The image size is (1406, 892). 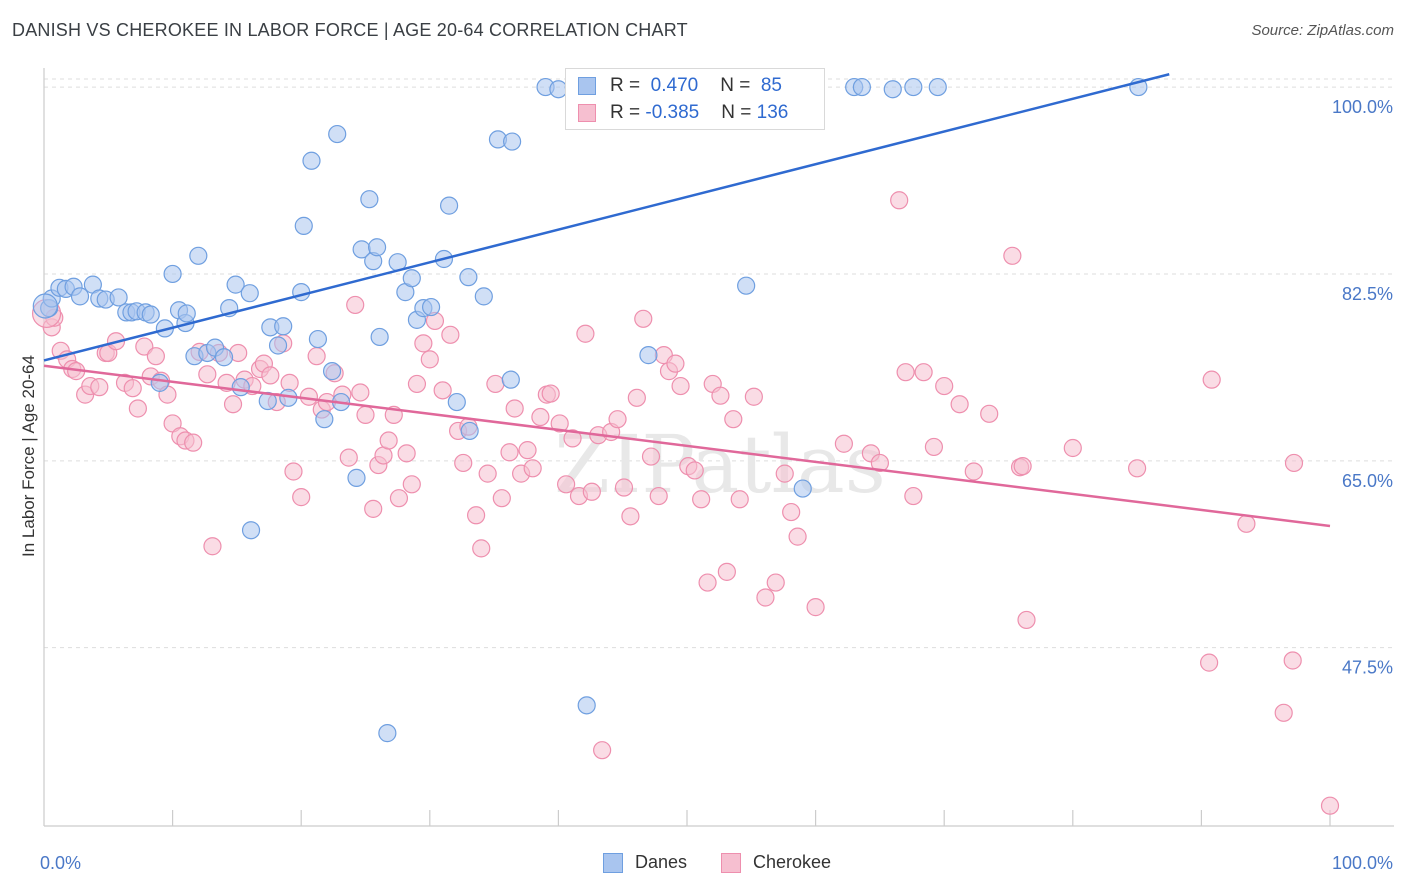 What do you see at coordinates (628, 85) in the screenshot?
I see `legend-danes-r-label: R =` at bounding box center [628, 85].